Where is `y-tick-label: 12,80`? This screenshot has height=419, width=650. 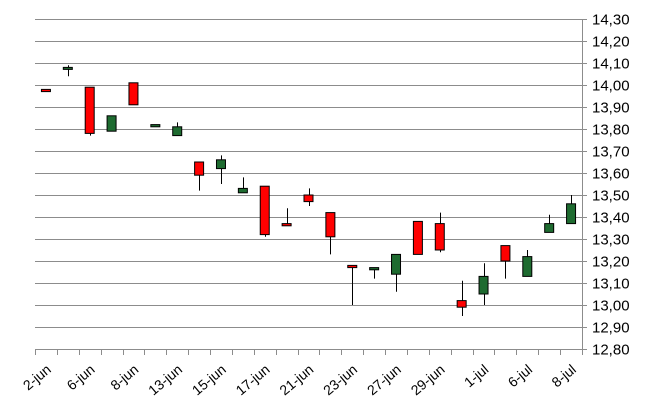
y-tick-label: 12,80 is located at coordinates (611, 350).